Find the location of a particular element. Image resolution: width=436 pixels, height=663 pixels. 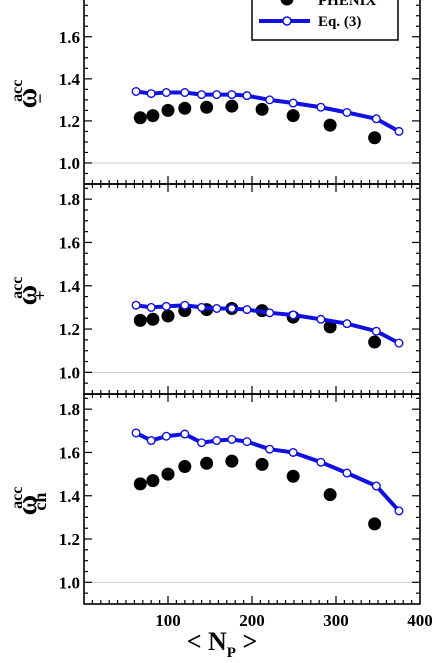

legend: PHENIX Eq. (3) is located at coordinates (325, 20).